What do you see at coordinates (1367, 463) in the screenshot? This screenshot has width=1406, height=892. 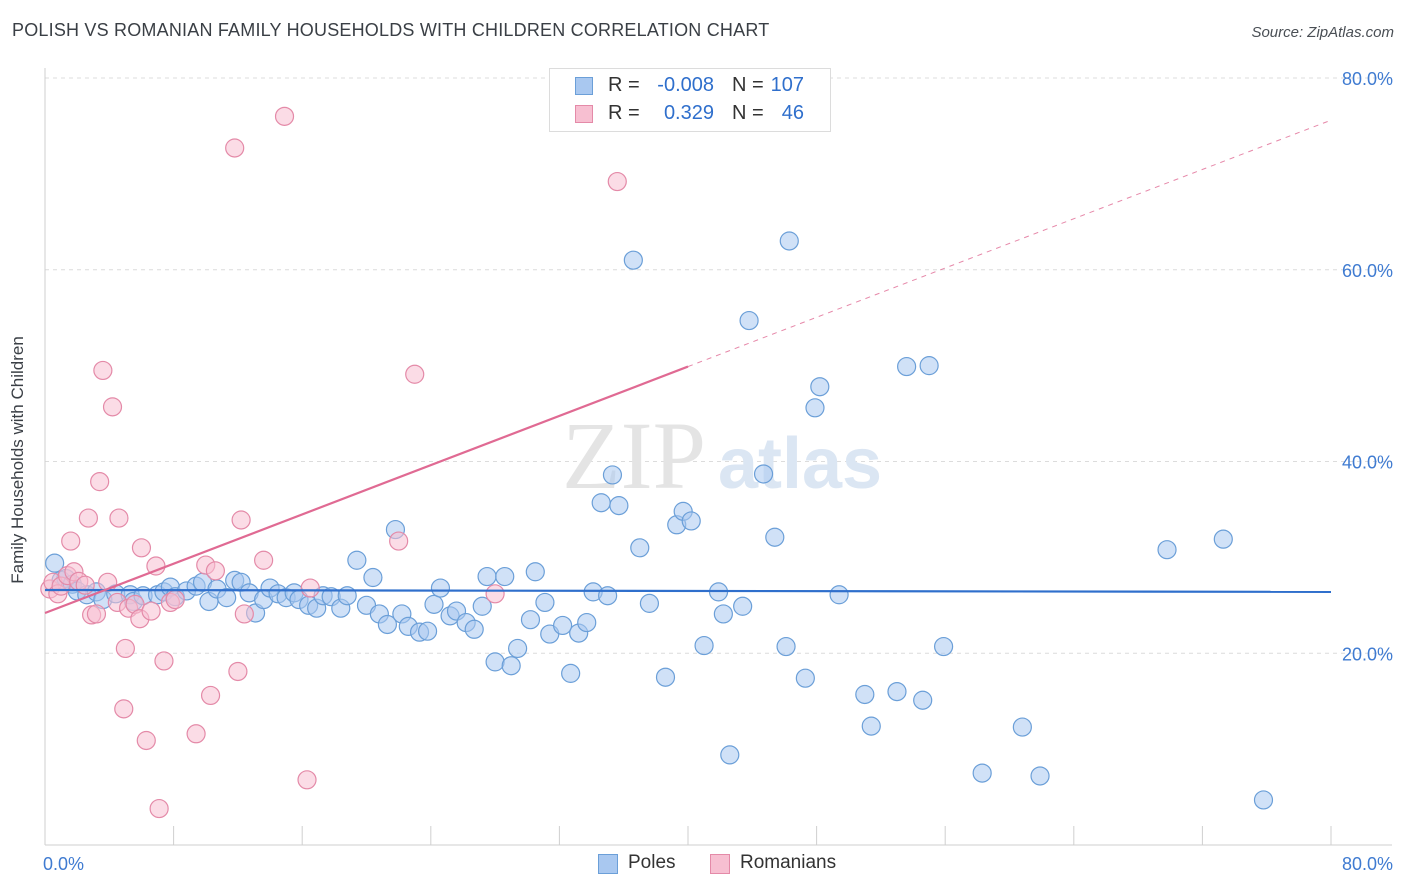 I see `y-tick-label: 40.0%` at bounding box center [1367, 463].